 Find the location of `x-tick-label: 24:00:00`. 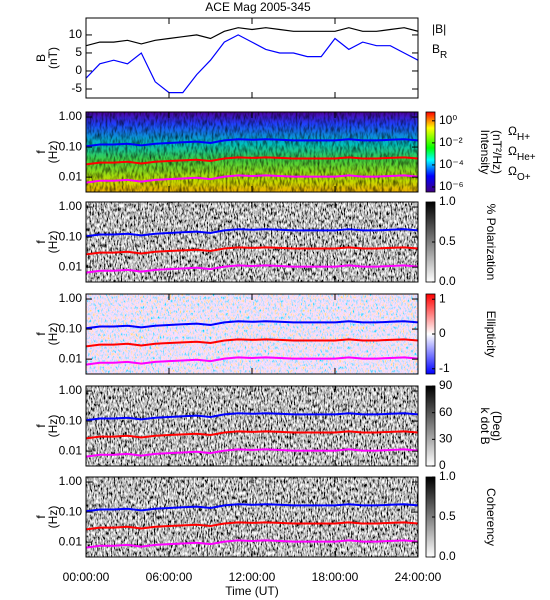

x-tick-label: 24:00:00 is located at coordinates (418, 577).